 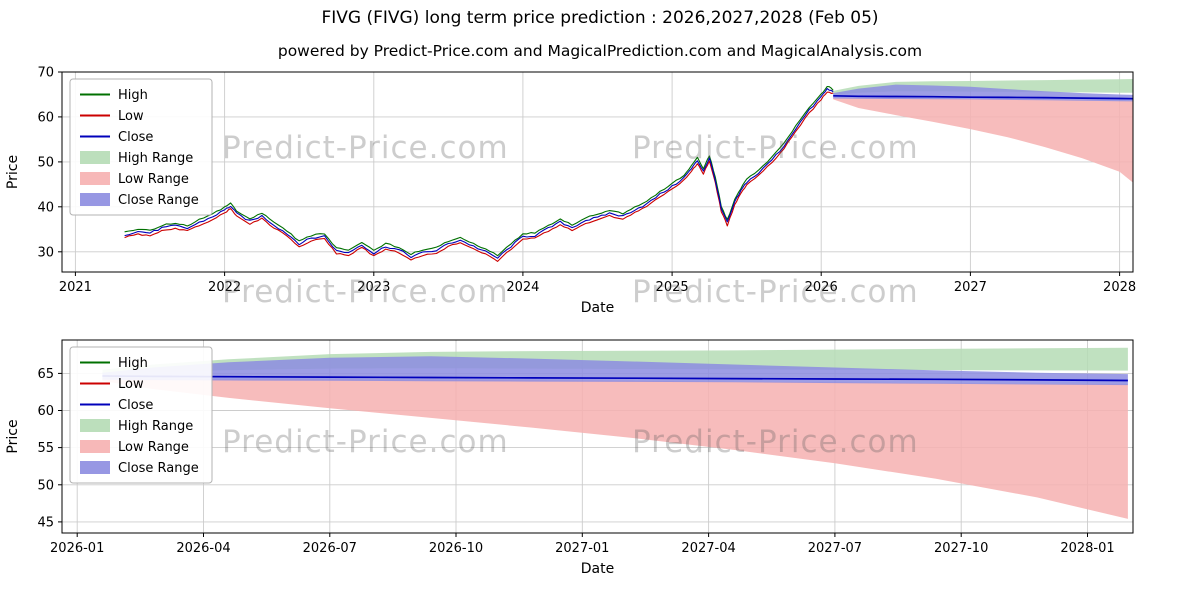 I want to click on svg-text: 2028, so click(x=1119, y=287).